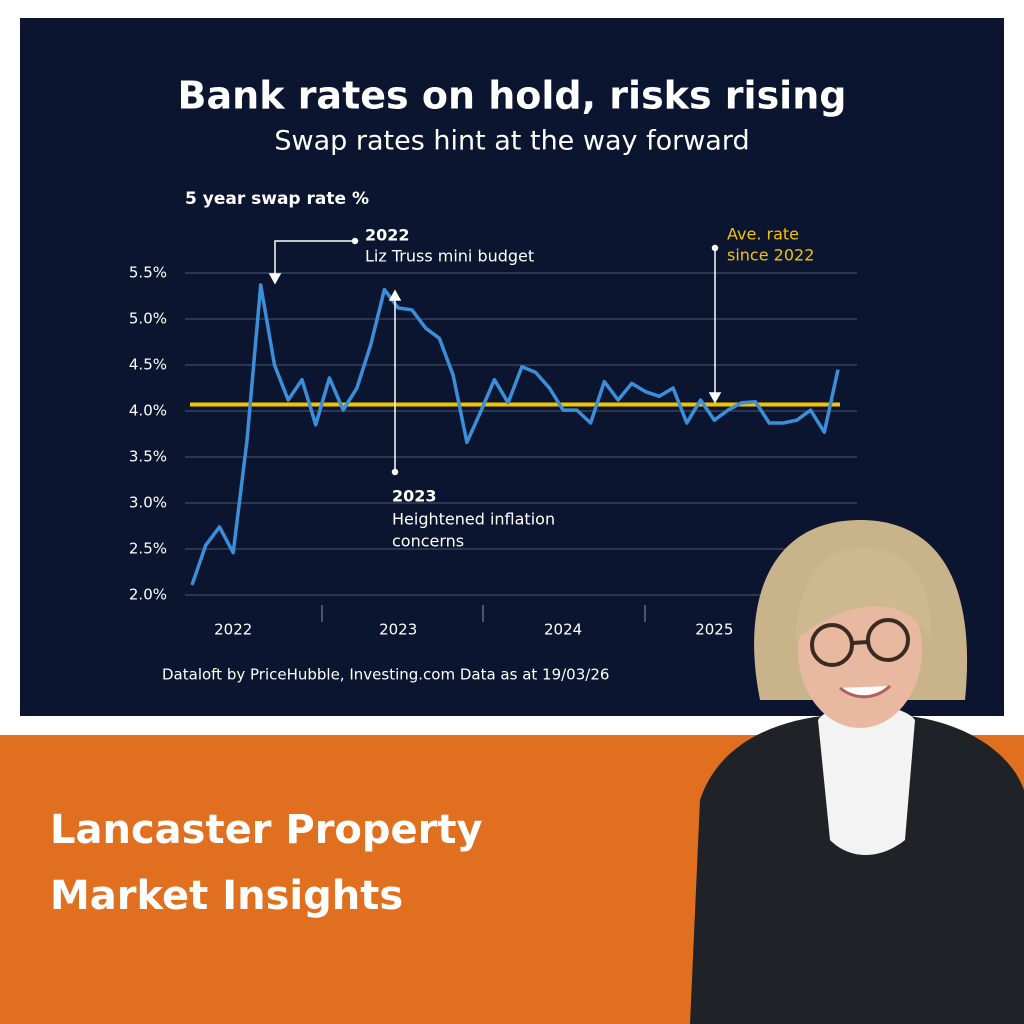 The image size is (1024, 1024). Describe the element at coordinates (233, 630) in the screenshot. I see `x-tick-label: 2022` at that location.